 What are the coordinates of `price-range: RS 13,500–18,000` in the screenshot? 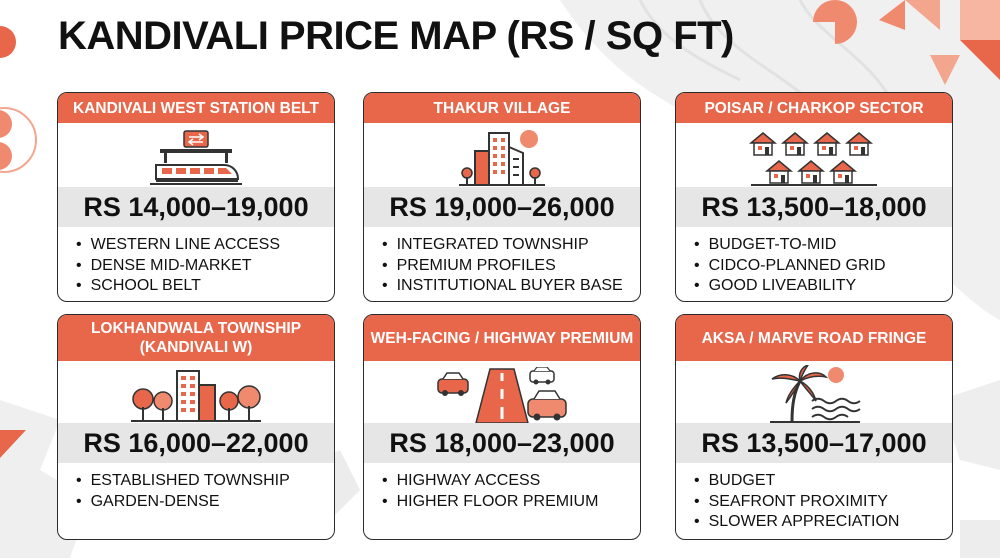 It's located at (814, 207).